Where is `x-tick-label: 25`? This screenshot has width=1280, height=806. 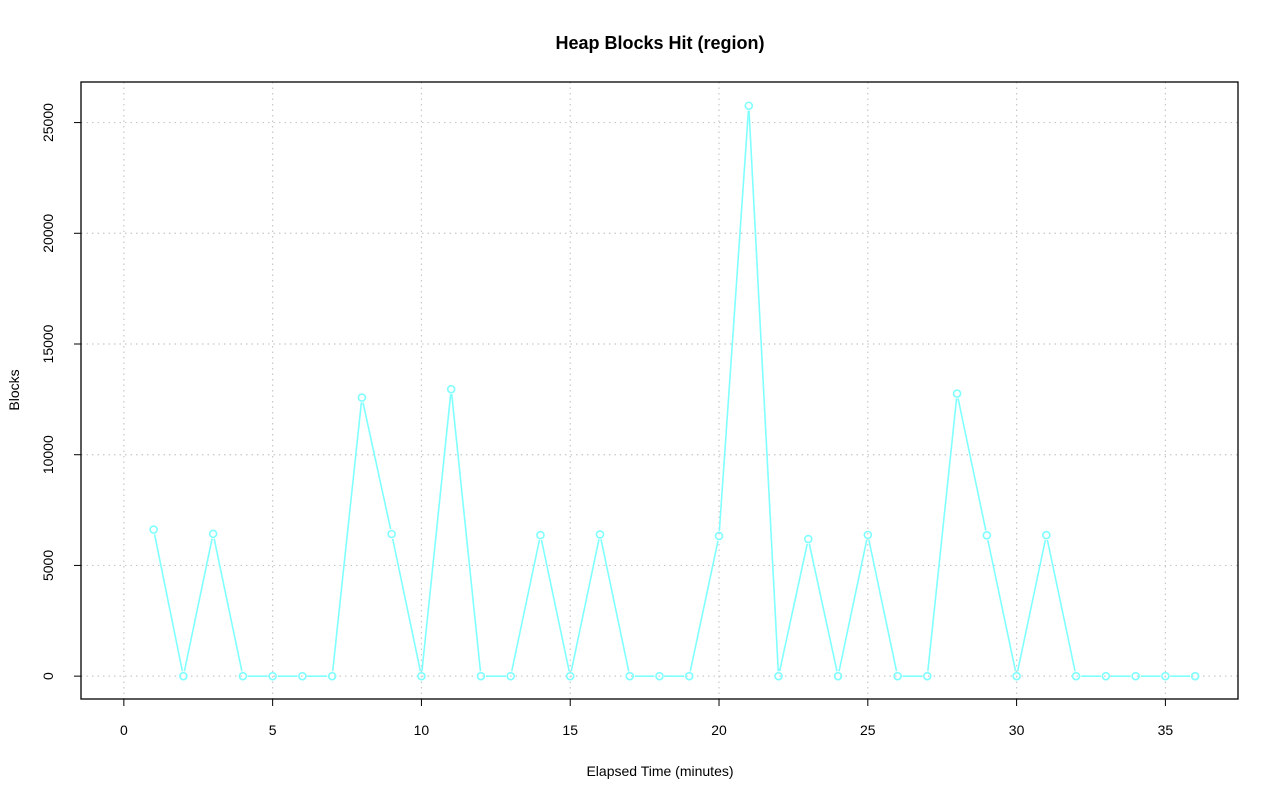
x-tick-label: 25 is located at coordinates (868, 730).